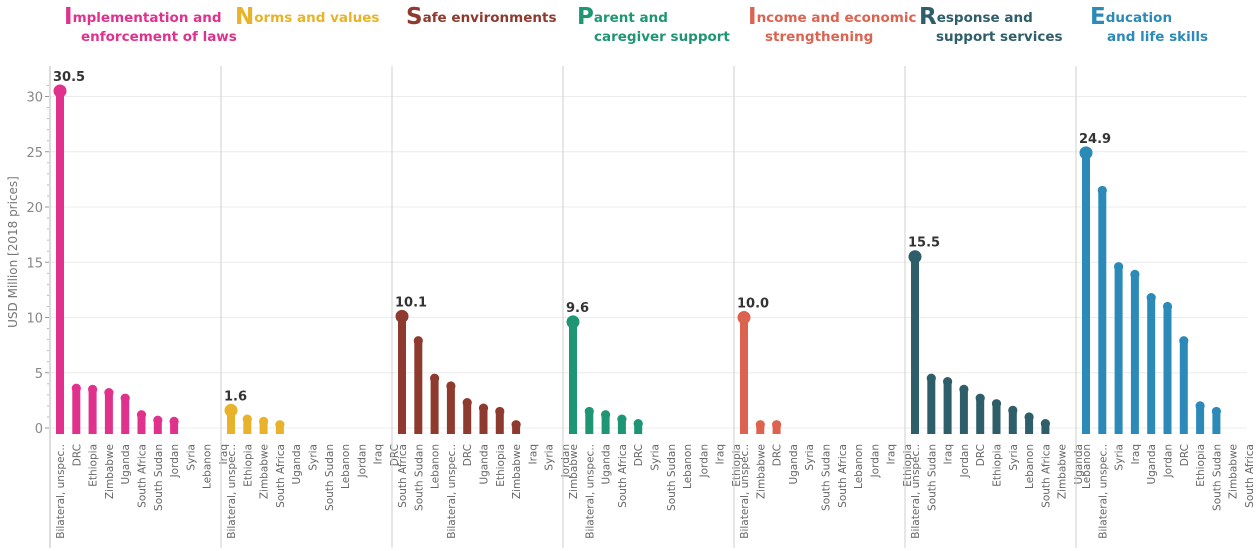 Image resolution: width=1256 pixels, height=551 pixels. What do you see at coordinates (928, 17) in the screenshot?
I see `panel-title-initial: R` at bounding box center [928, 17].